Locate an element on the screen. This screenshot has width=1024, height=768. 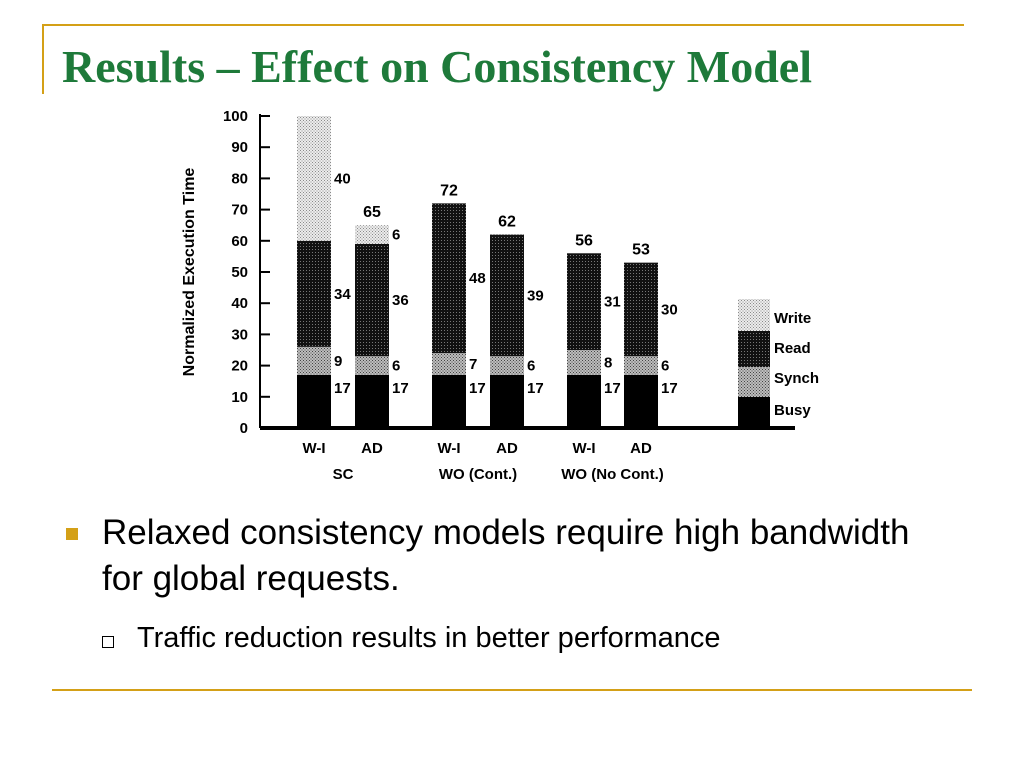
y-tick-label: 20 is located at coordinates (239, 366).